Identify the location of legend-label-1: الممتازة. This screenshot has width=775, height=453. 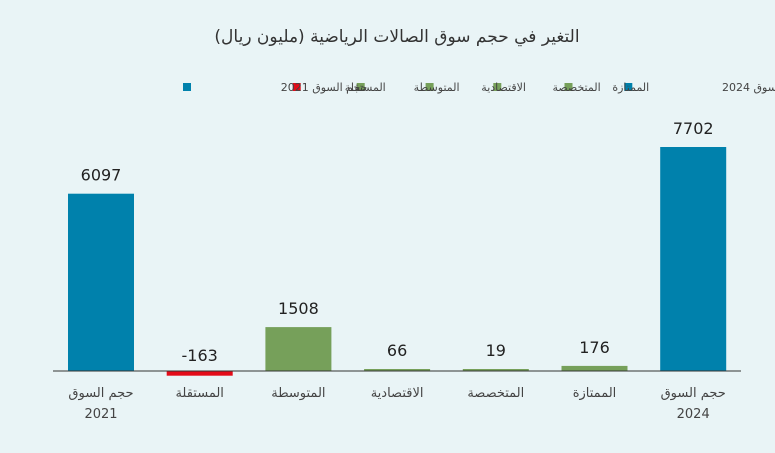
(630, 87).